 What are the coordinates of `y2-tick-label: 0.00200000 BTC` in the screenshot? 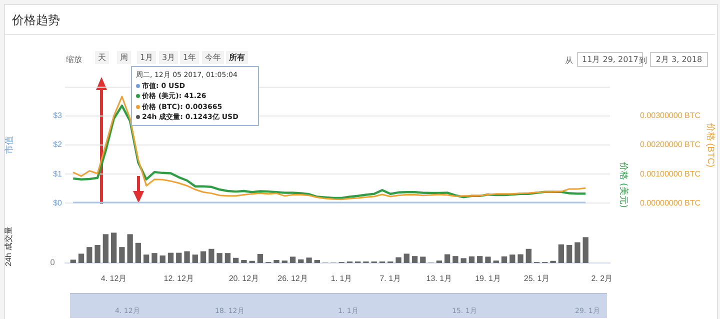 It's located at (670, 145).